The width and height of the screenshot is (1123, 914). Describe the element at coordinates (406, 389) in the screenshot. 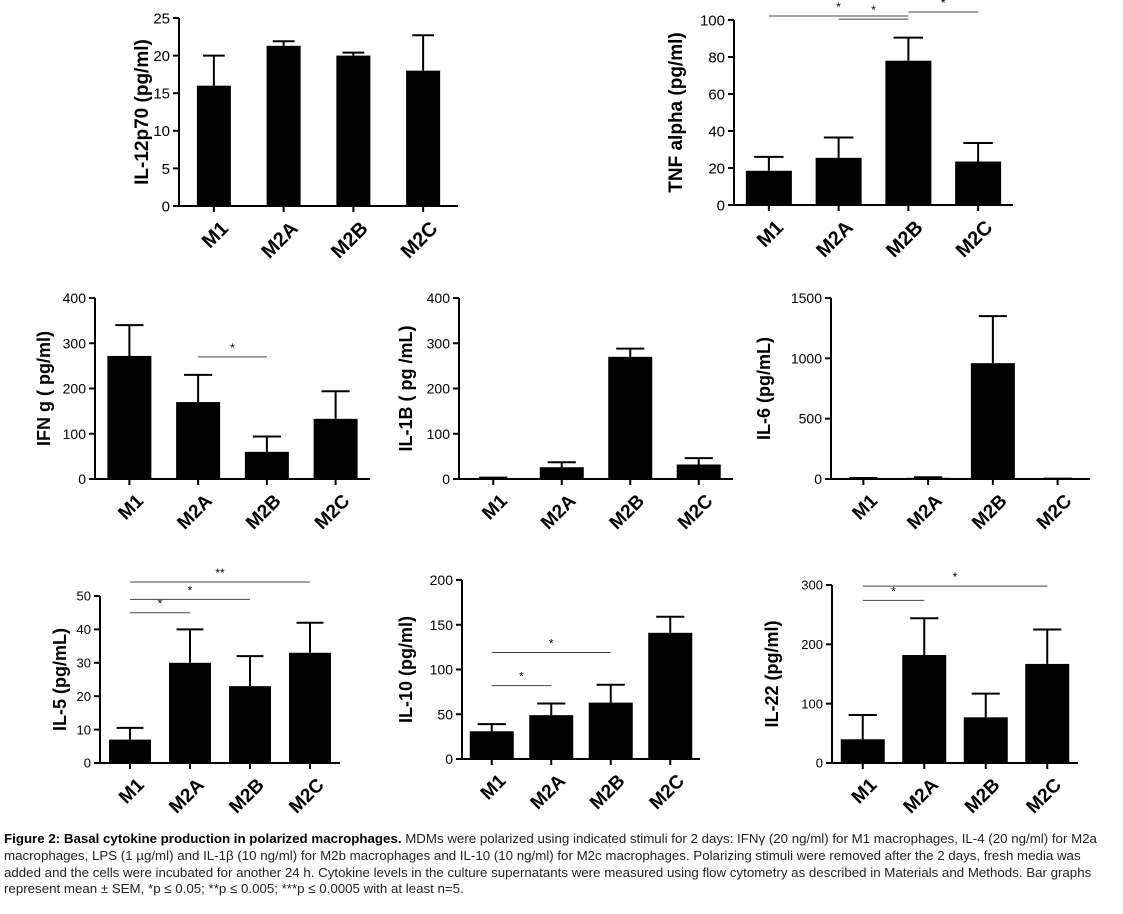

I see `y-axis-label: IL-1B ( pg /mL)` at that location.